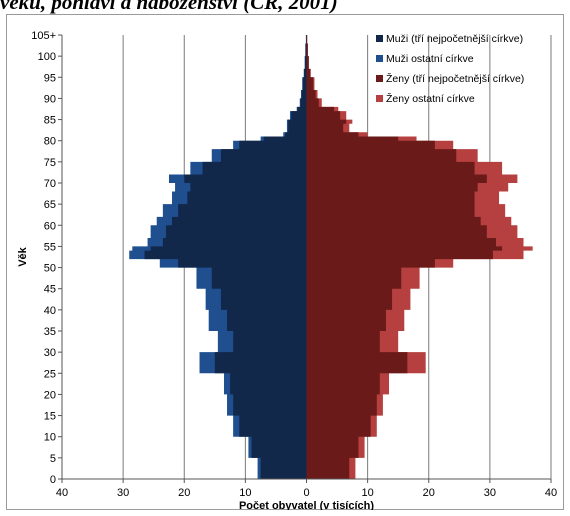  I want to click on legend-label-0: Muži (tří nejpočetnější církve), so click(454, 39).